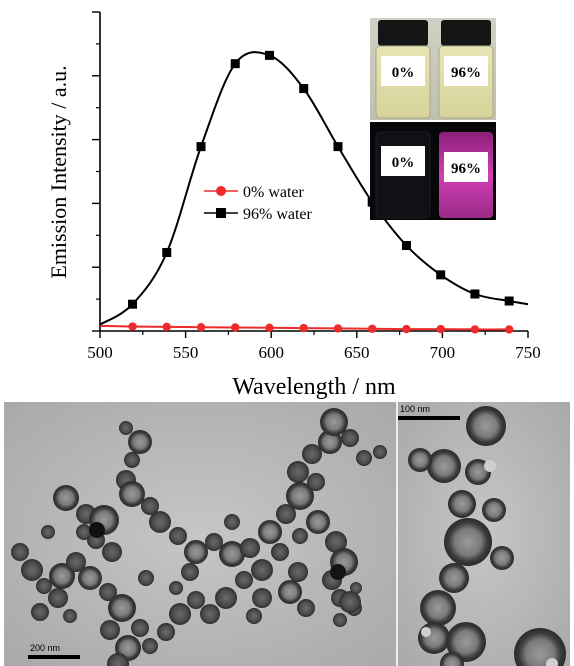 This screenshot has width=574, height=666. What do you see at coordinates (278, 214) in the screenshot?
I see `legend-label-96pct: 96% water` at bounding box center [278, 214].